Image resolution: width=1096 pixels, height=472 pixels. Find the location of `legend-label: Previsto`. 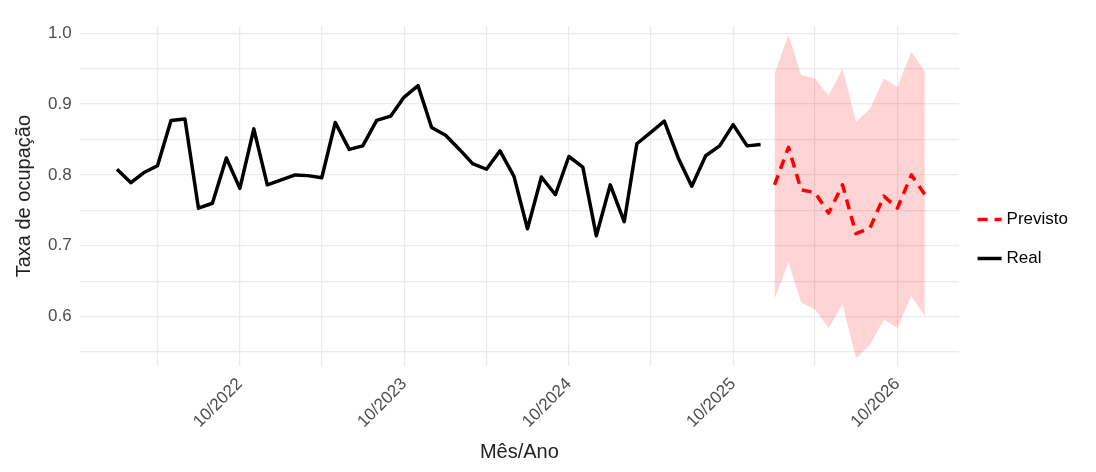

legend-label: Previsto is located at coordinates (1037, 219).